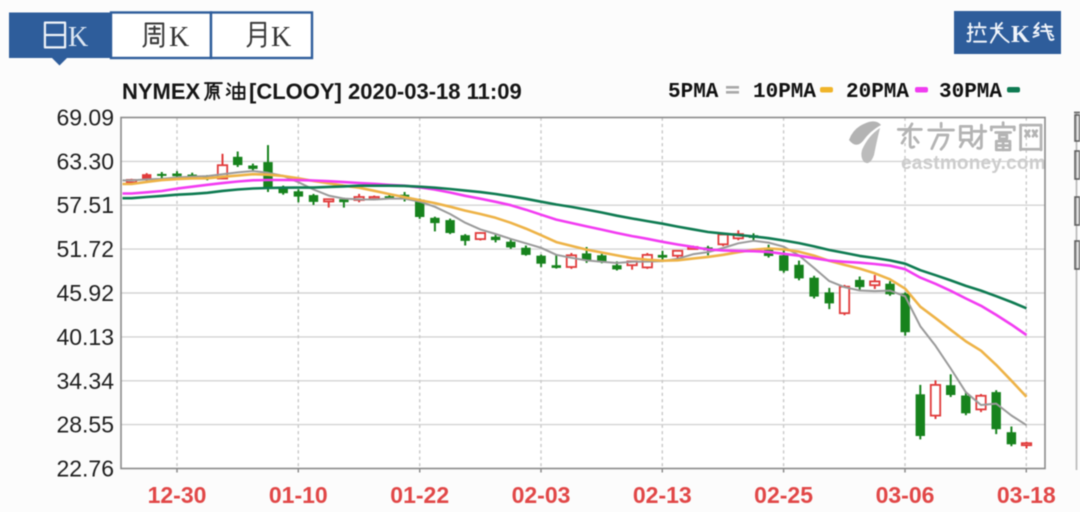 The height and width of the screenshot is (512, 1080). What do you see at coordinates (85, 469) in the screenshot?
I see `svg-text: 22.76` at bounding box center [85, 469].